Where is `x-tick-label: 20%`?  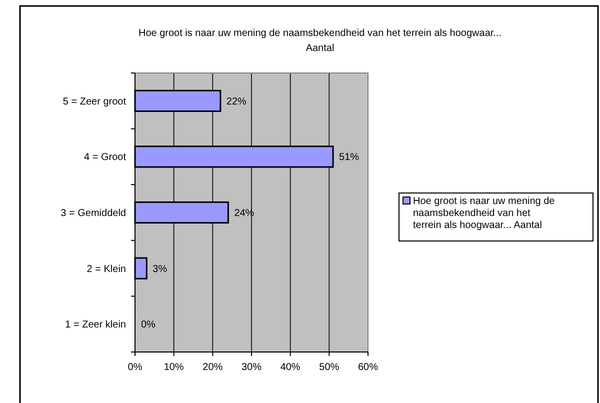
x-tick-label: 20% is located at coordinates (212, 367).